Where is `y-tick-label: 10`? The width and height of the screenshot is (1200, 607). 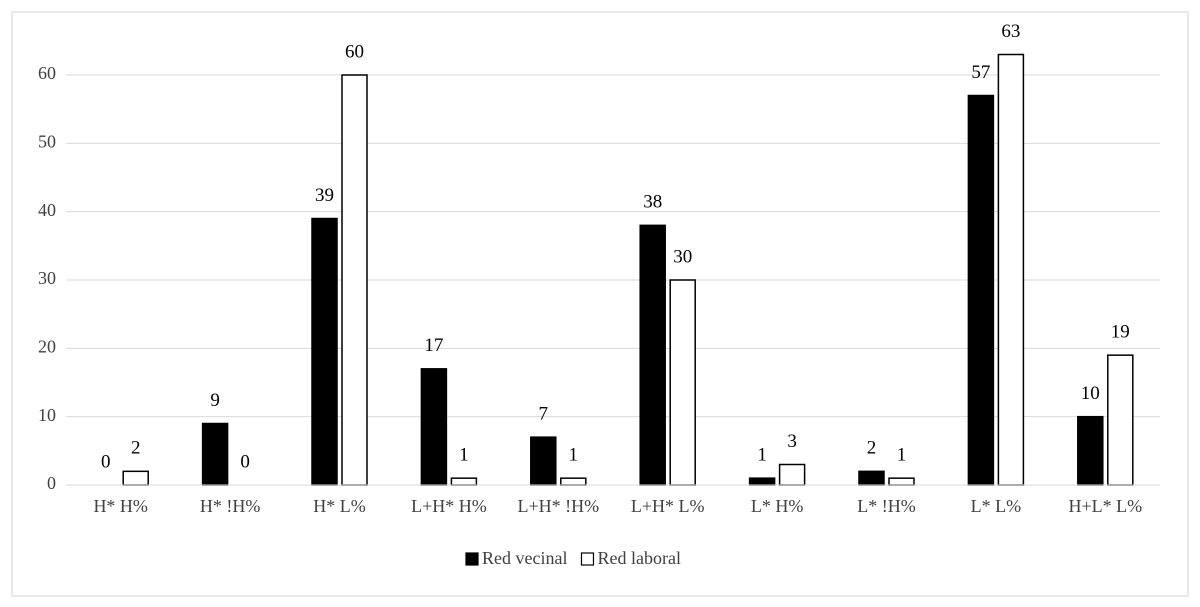
y-tick-label: 10 is located at coordinates (47, 415).